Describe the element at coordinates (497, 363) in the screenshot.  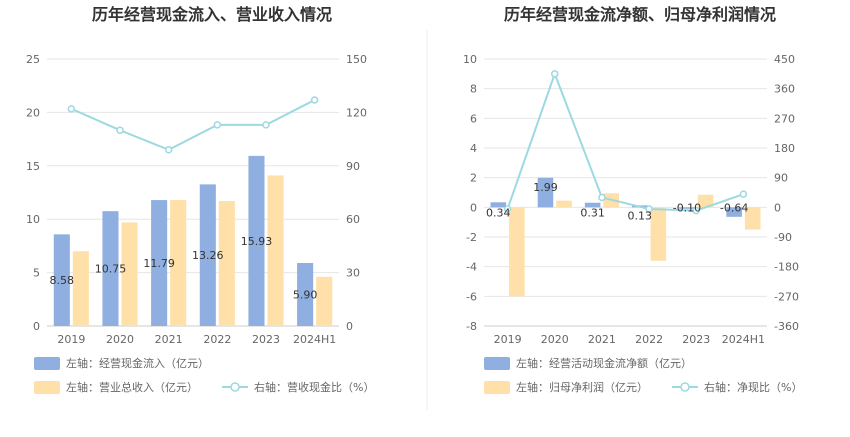
I see `legend-swatch-primary` at that location.